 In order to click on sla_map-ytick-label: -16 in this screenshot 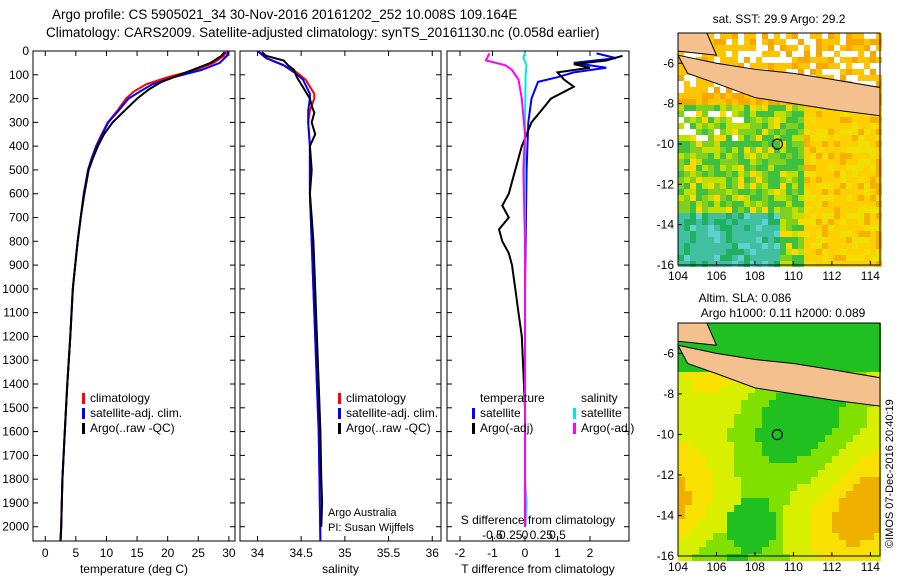, I will do `click(666, 556)`.